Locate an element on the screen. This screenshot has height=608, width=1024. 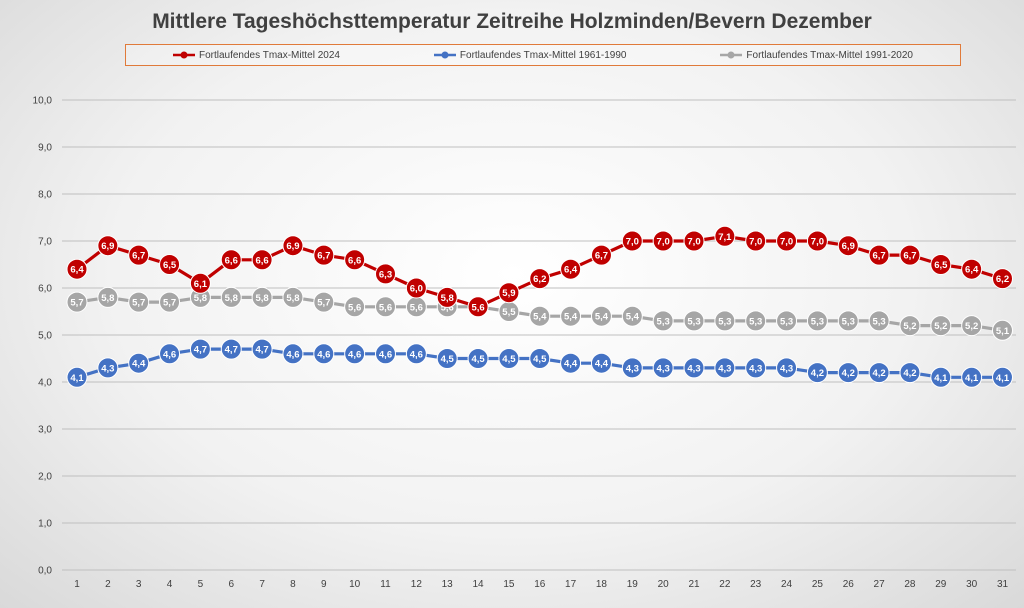
x-tick-label: 28 is located at coordinates (910, 584).